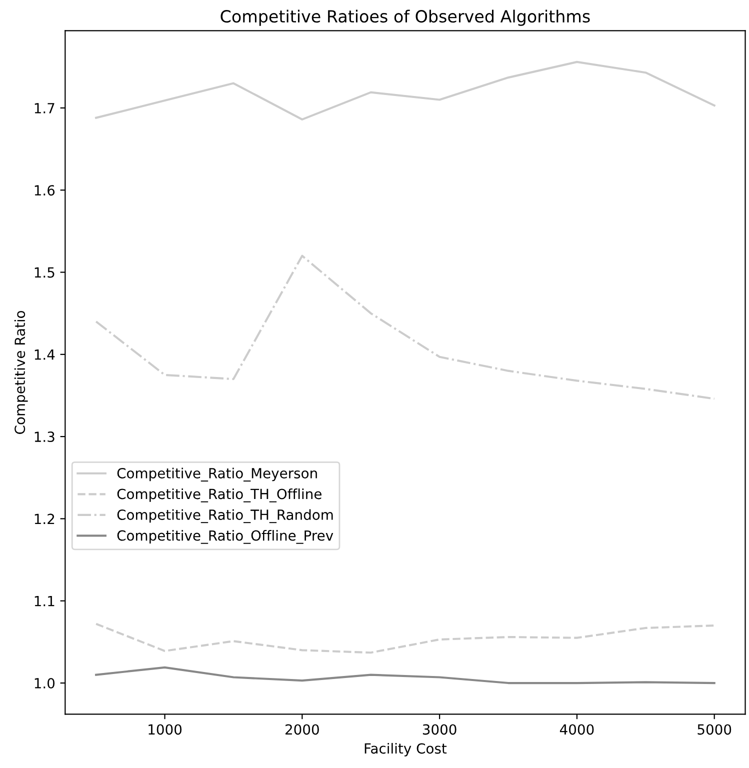 The image size is (749, 768). I want to click on x-tick-label: 2000, so click(302, 729).